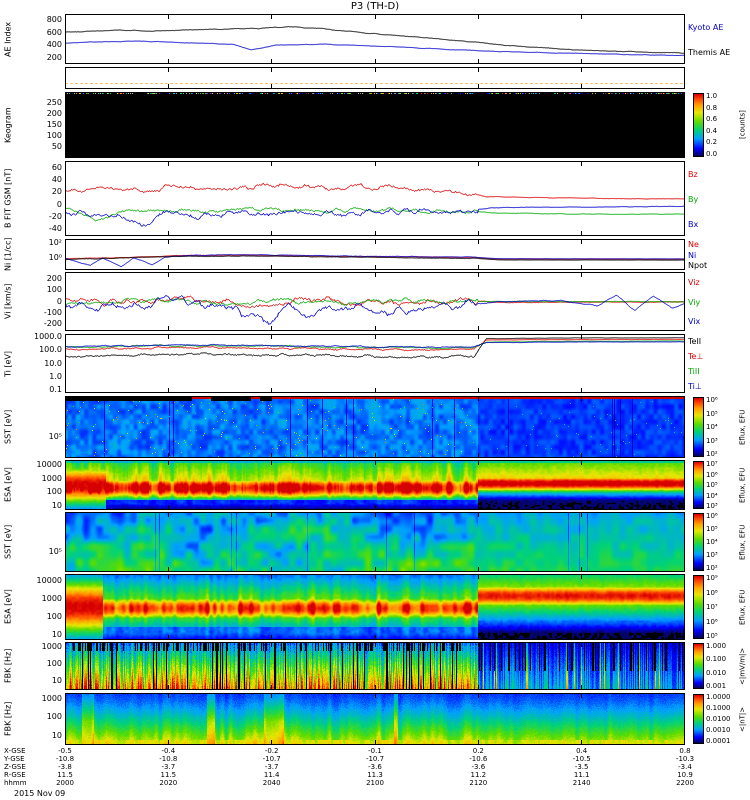 The width and height of the screenshot is (750, 800). What do you see at coordinates (581, 767) in the screenshot?
I see `z-gse-value: -3.5` at bounding box center [581, 767].